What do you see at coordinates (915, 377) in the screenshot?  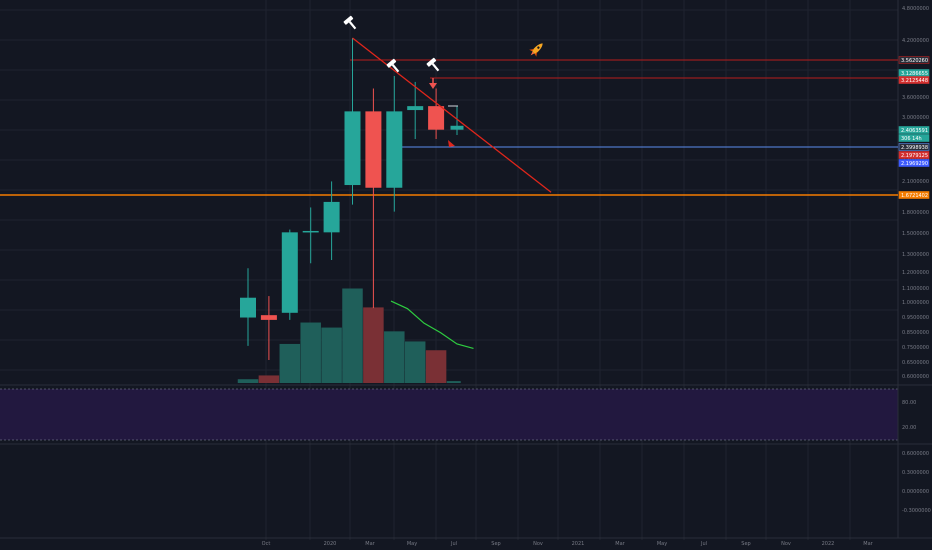 I see `price-tick-label: 0.6000000` at bounding box center [915, 377].